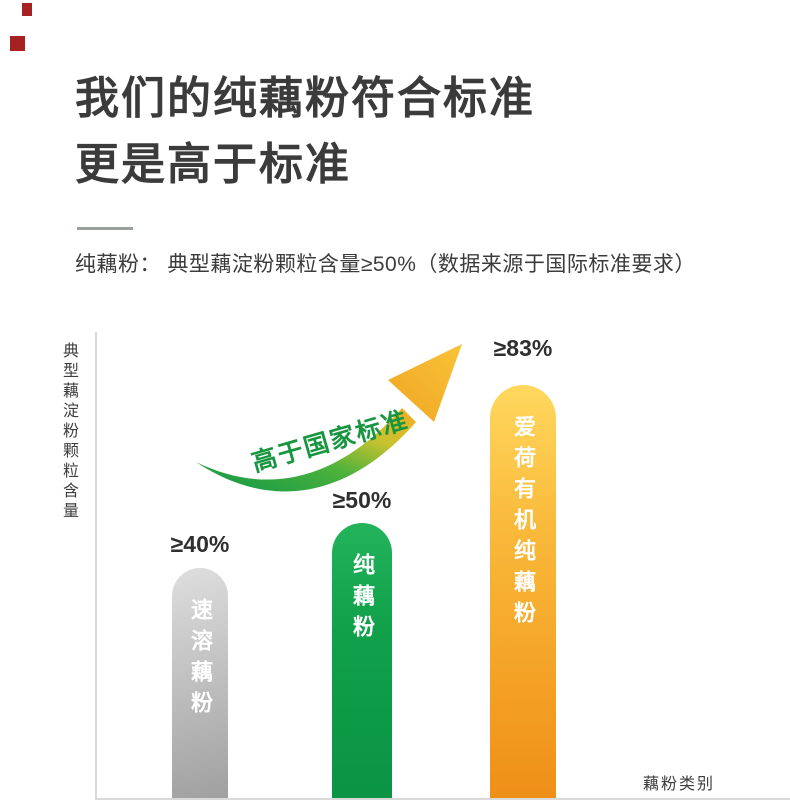 This screenshot has height=810, width=790. I want to click on title-line-2: 更是高于标准, so click(213, 164).